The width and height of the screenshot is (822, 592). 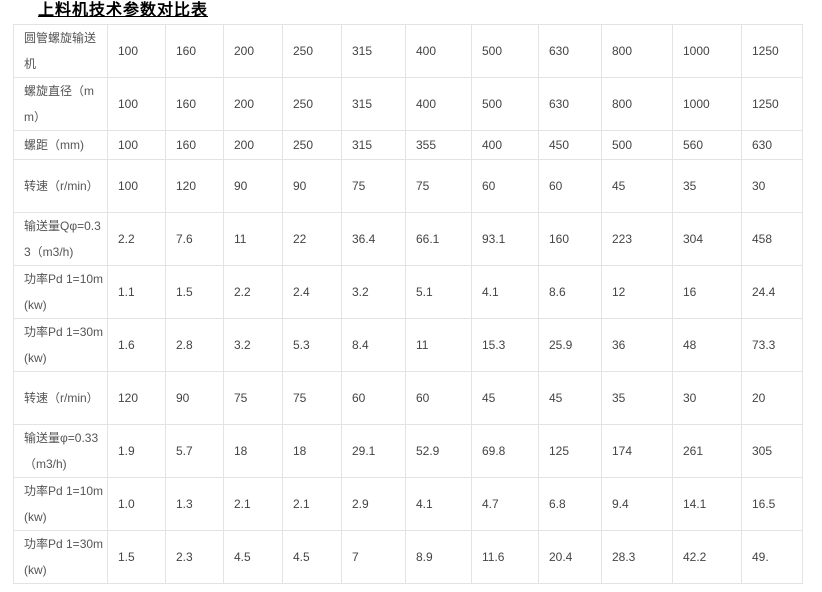 I want to click on table-cell: 7.6, so click(x=194, y=239).